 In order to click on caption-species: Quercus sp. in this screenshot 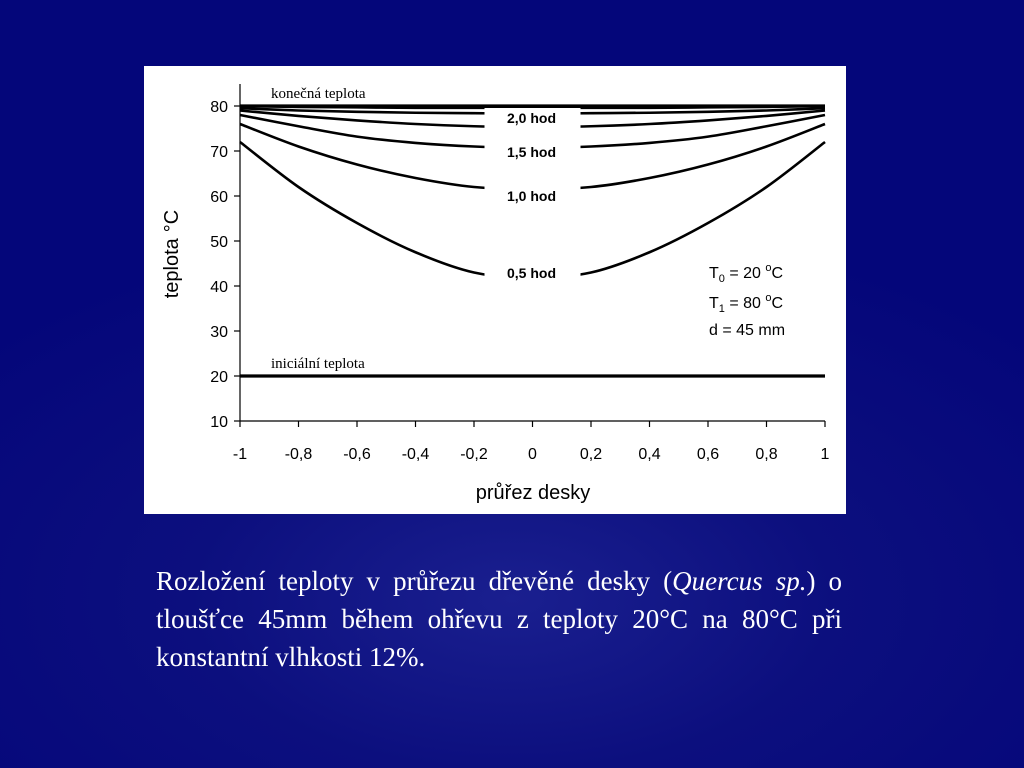, I will do `click(739, 581)`.